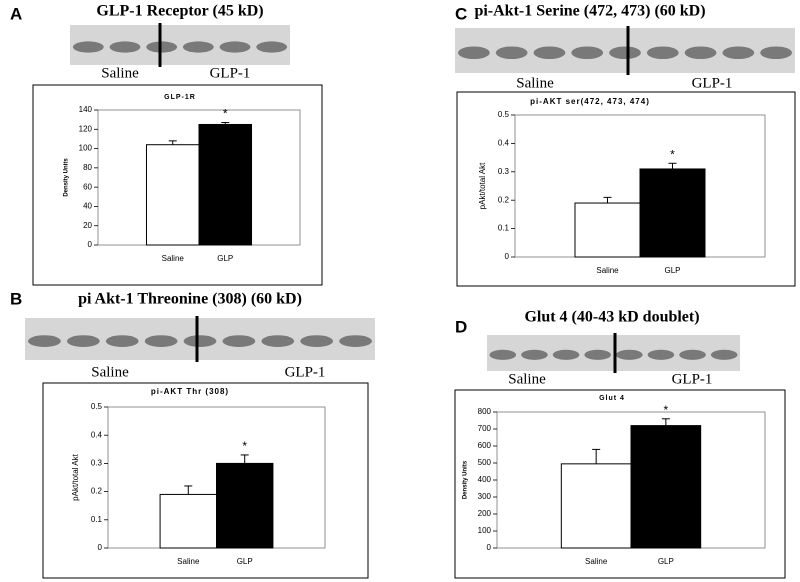  Describe the element at coordinates (190, 391) in the screenshot. I see `chart-title: pi-AKT Thr (308)` at that location.